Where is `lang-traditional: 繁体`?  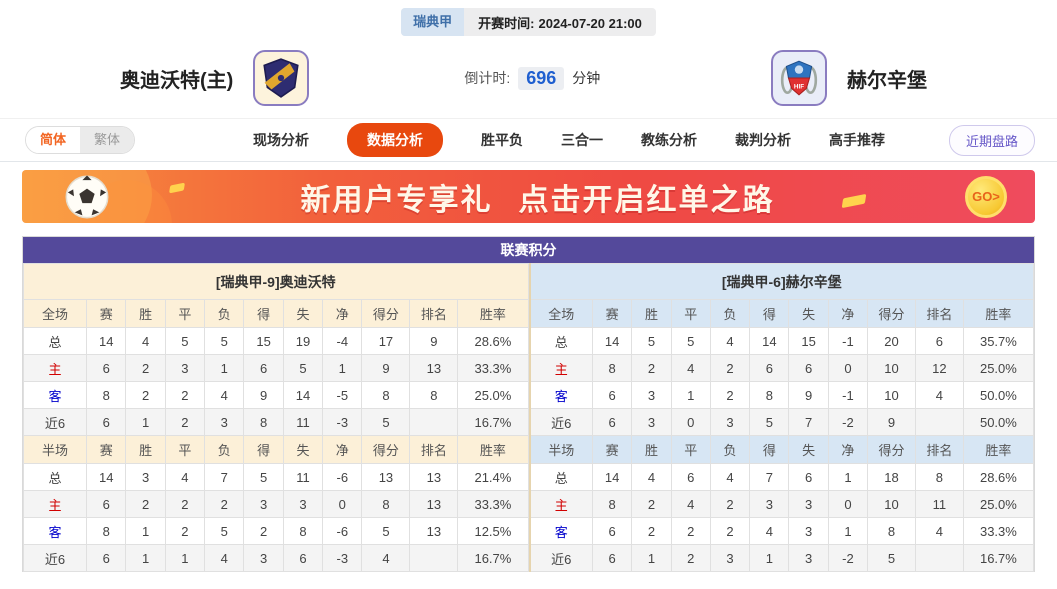
lang-traditional: 繁体 is located at coordinates (107, 140).